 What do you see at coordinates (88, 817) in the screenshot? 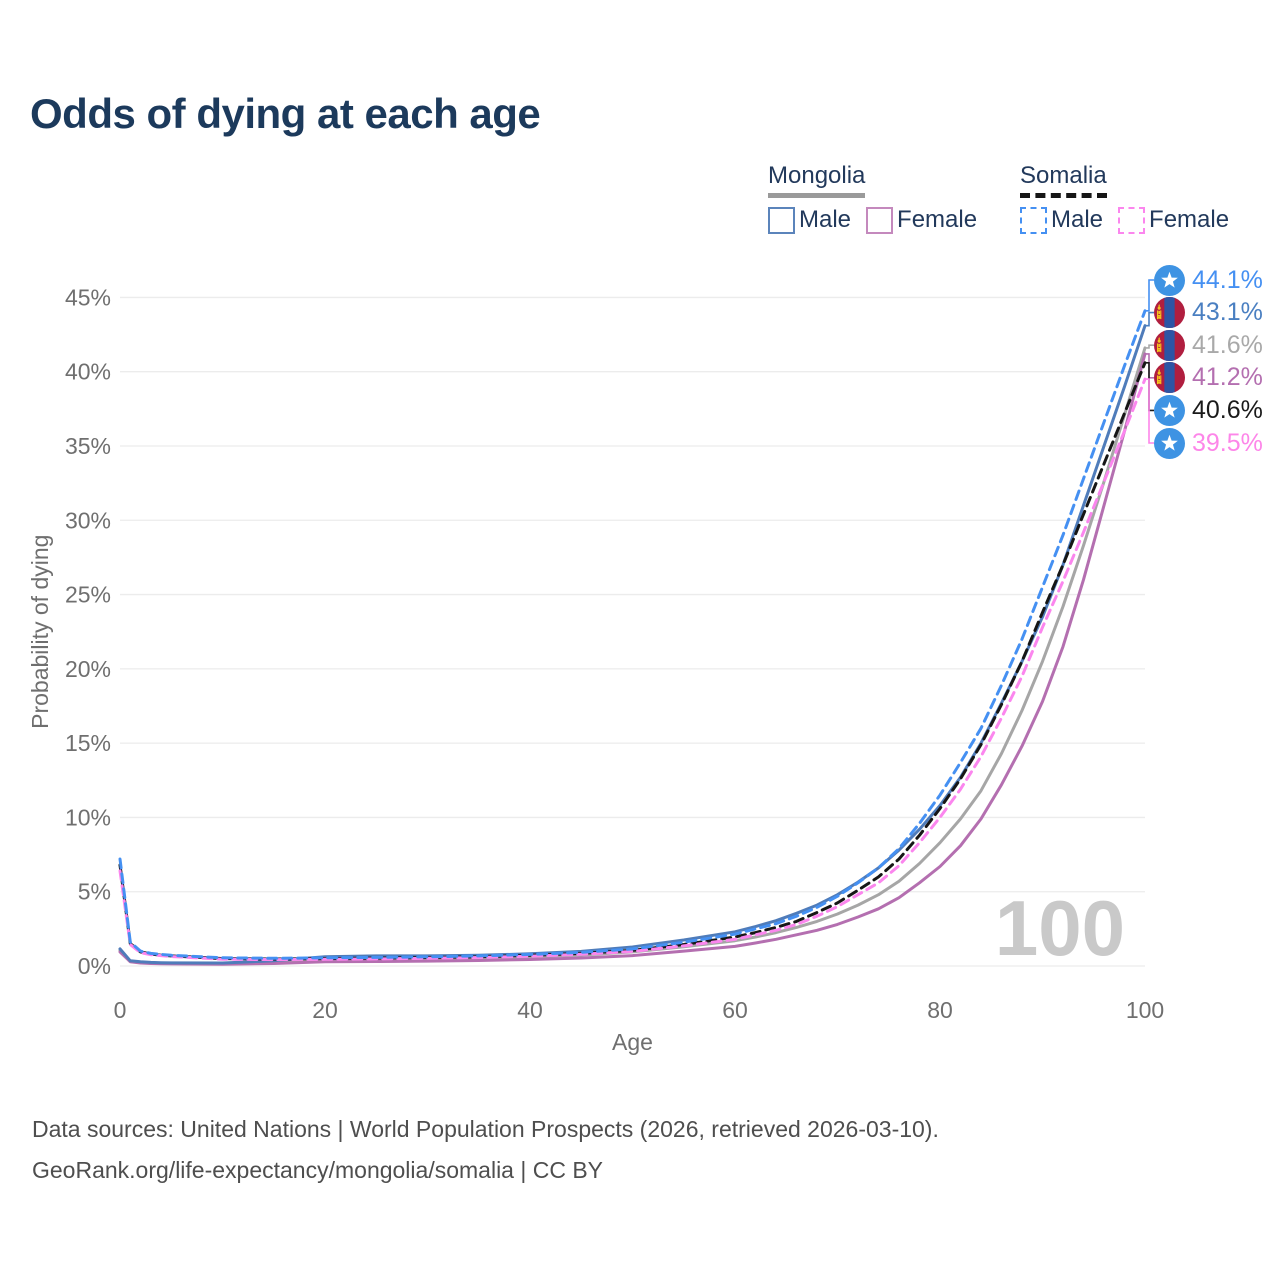
I see `y-tick-label: 10%` at bounding box center [88, 817].